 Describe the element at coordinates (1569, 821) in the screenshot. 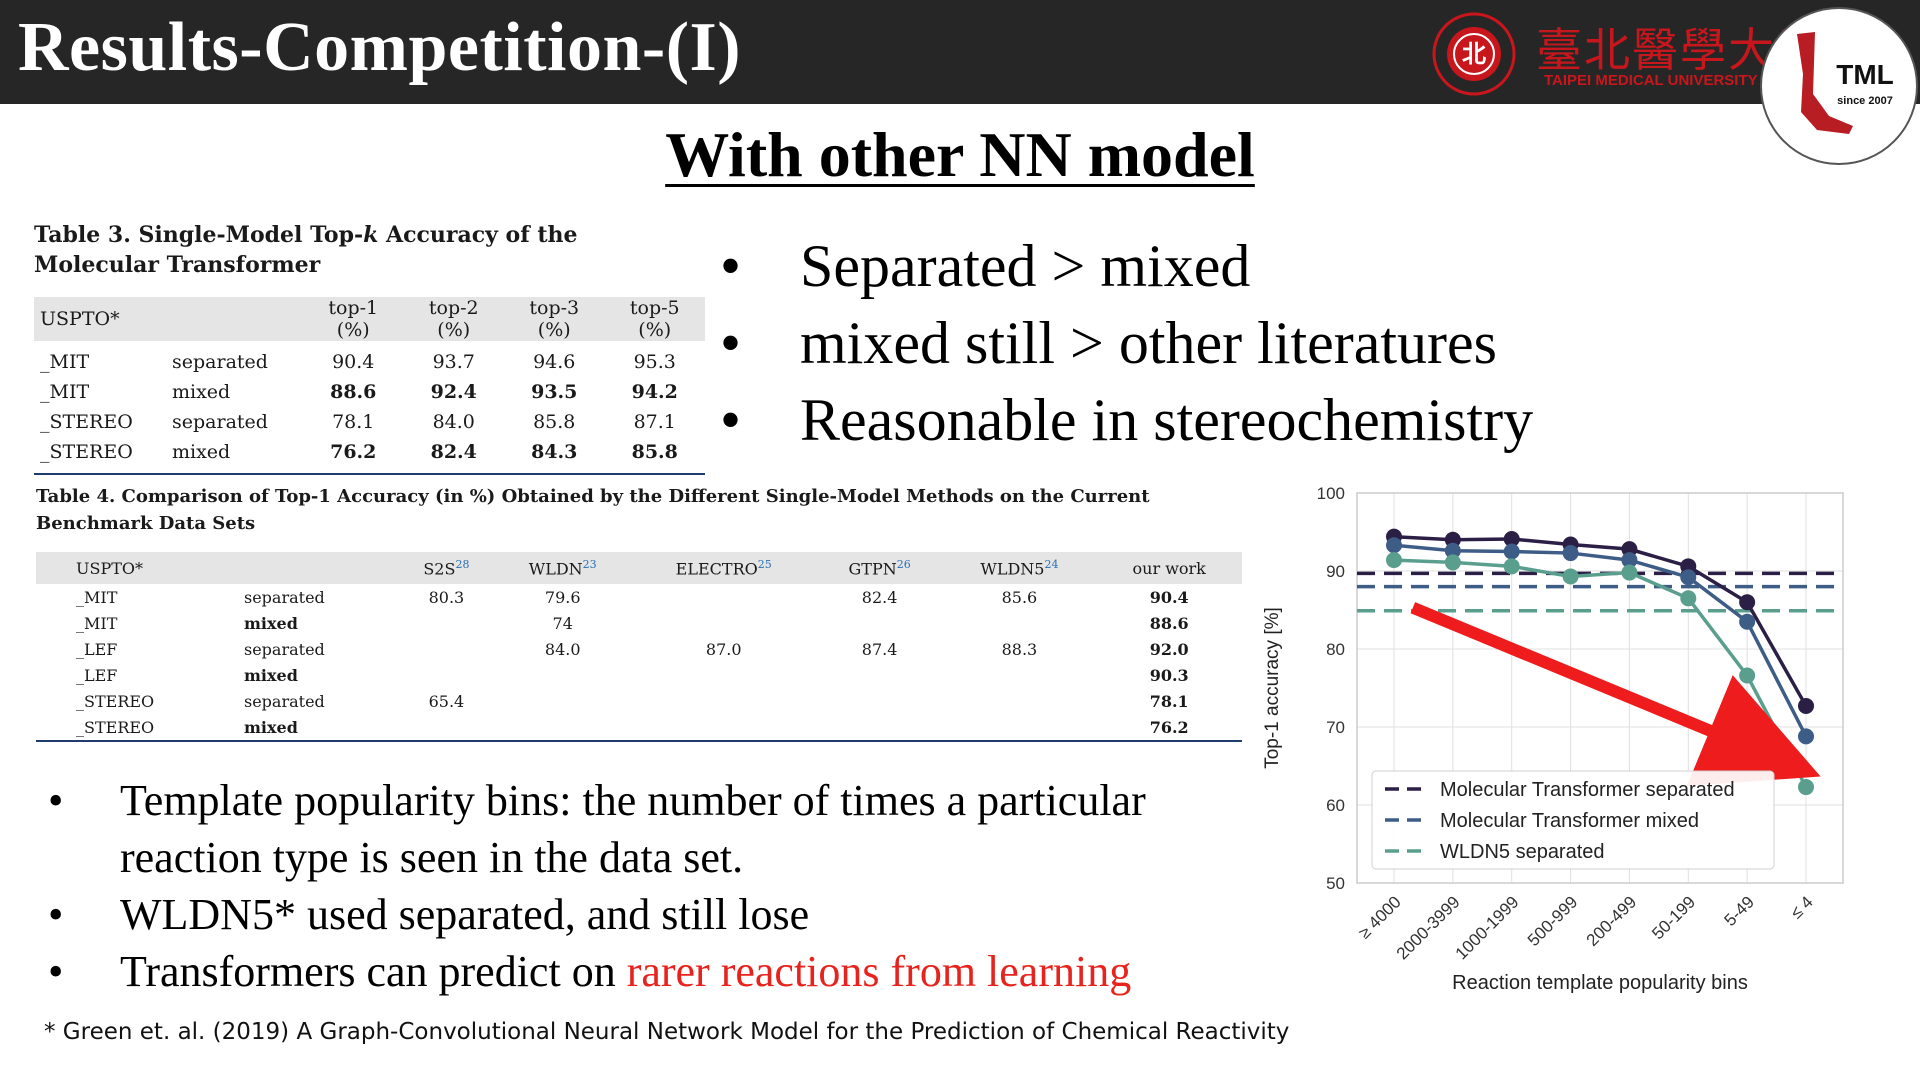

I see `legend-label: Molecular Transformer mixed` at that location.